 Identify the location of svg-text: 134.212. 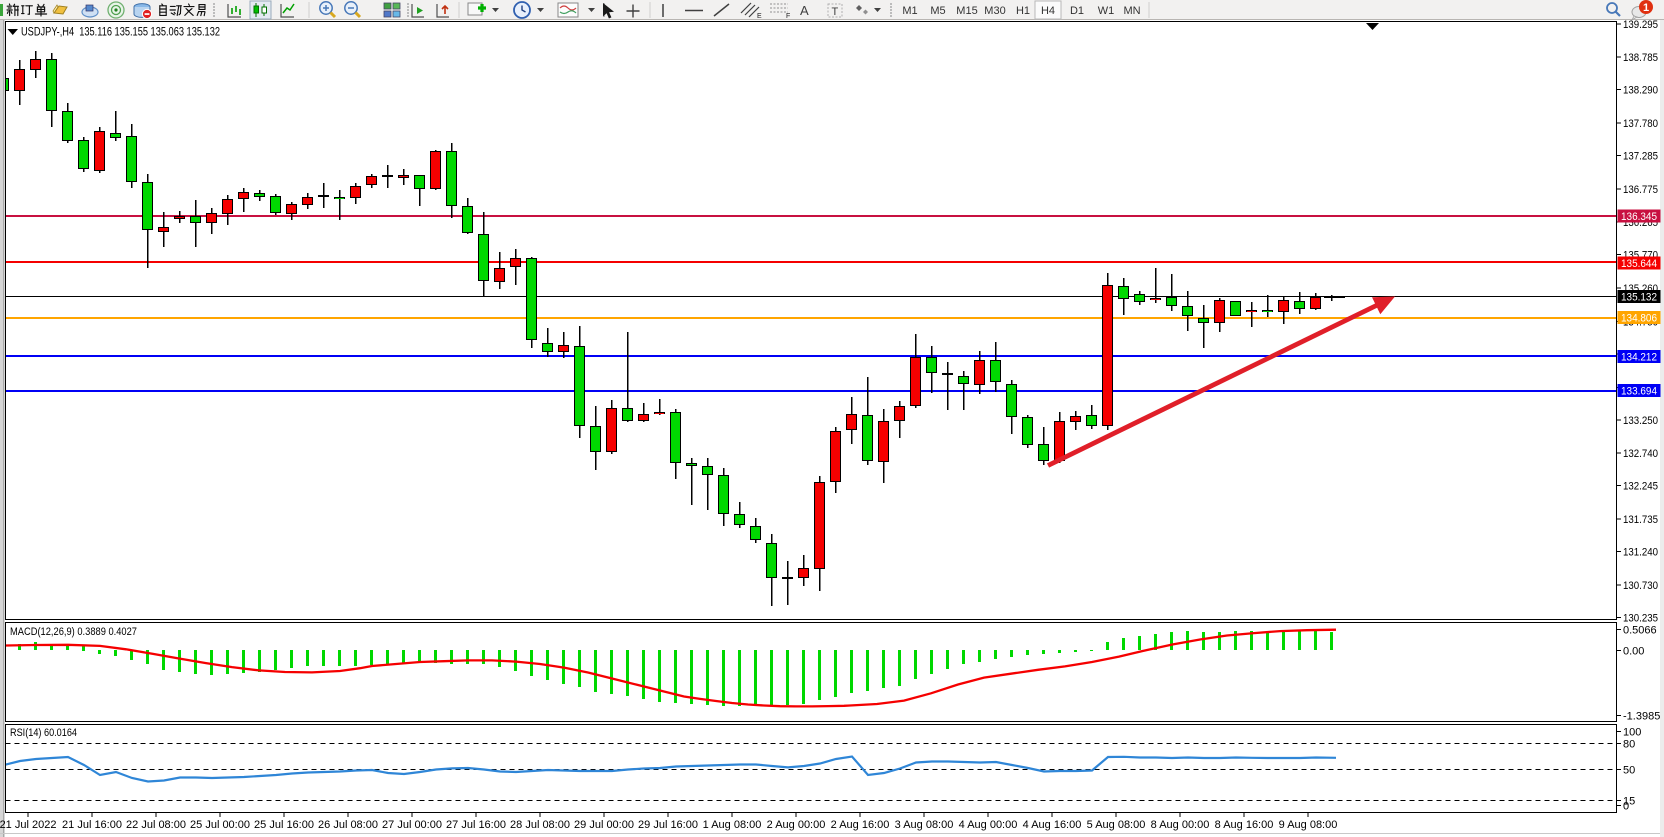
(1639, 358).